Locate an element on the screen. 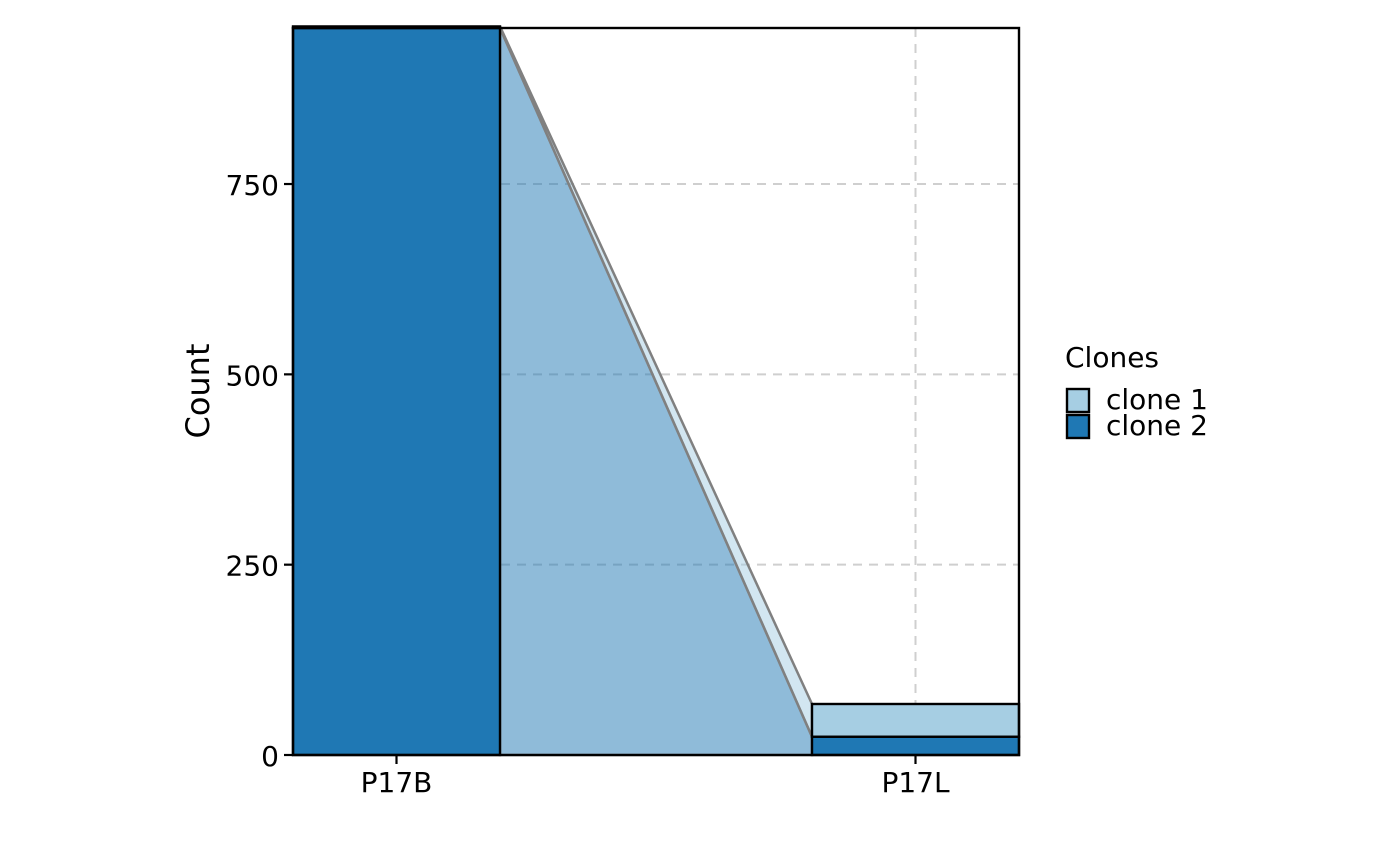 Image resolution: width=1400 pixels, height=866 pixels. legend-label-clone-1: clone 1 is located at coordinates (1157, 399).